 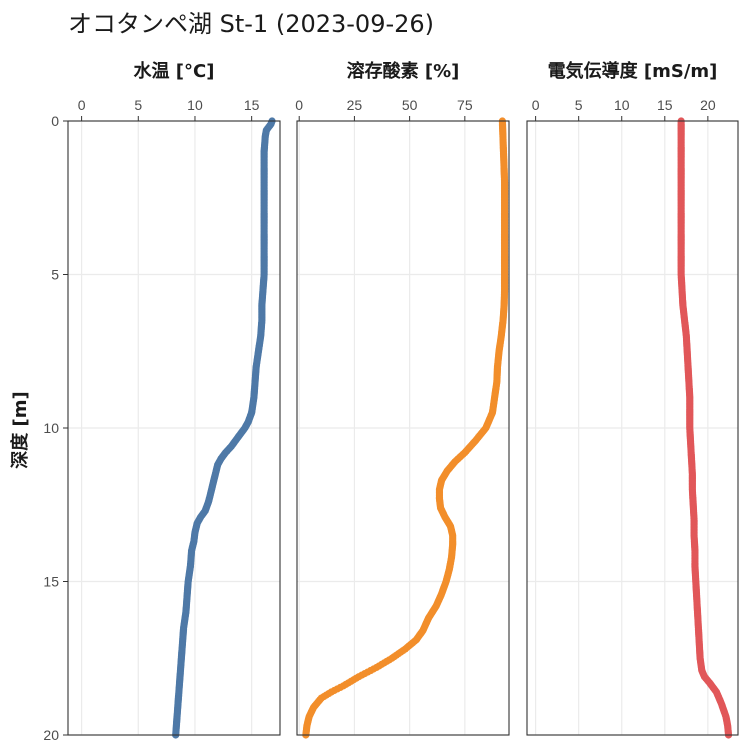 I want to click on x-tick-label: 50, so click(x=410, y=105).